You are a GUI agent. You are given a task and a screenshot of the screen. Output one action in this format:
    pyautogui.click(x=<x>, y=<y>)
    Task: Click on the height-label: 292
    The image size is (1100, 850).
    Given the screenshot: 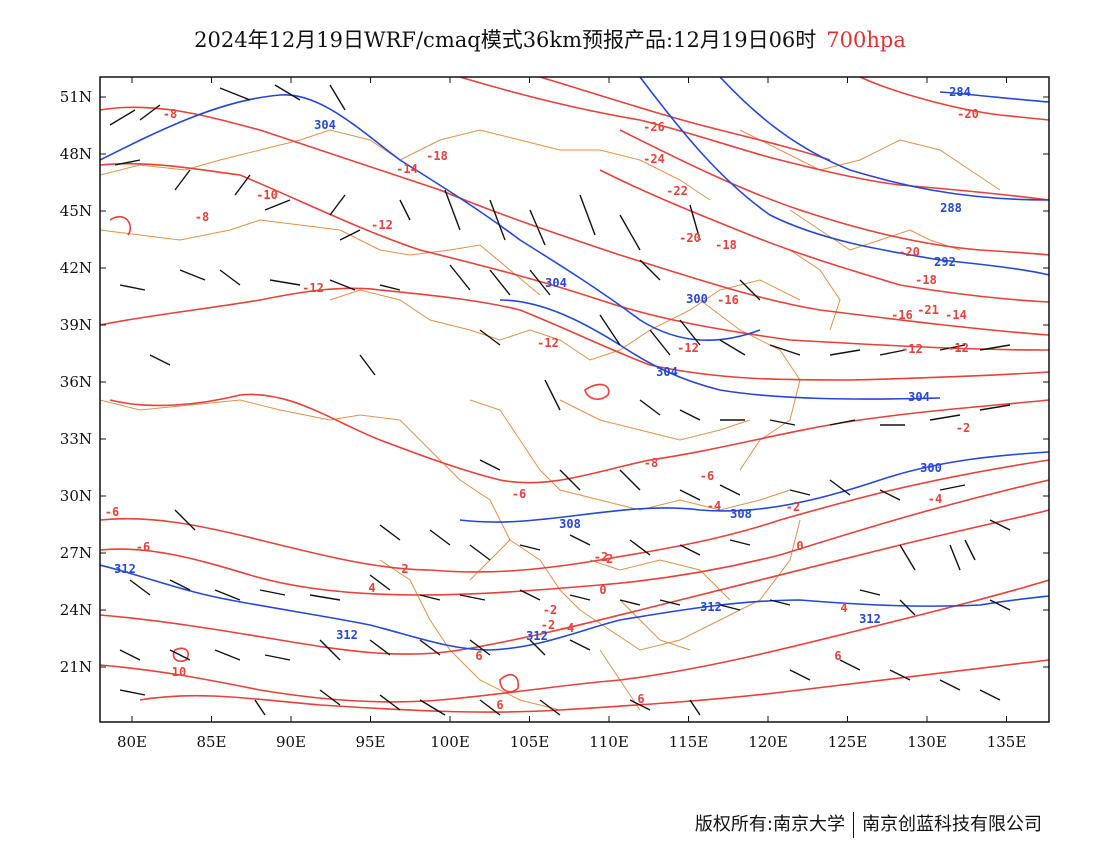 What is the action you would take?
    pyautogui.click(x=945, y=262)
    